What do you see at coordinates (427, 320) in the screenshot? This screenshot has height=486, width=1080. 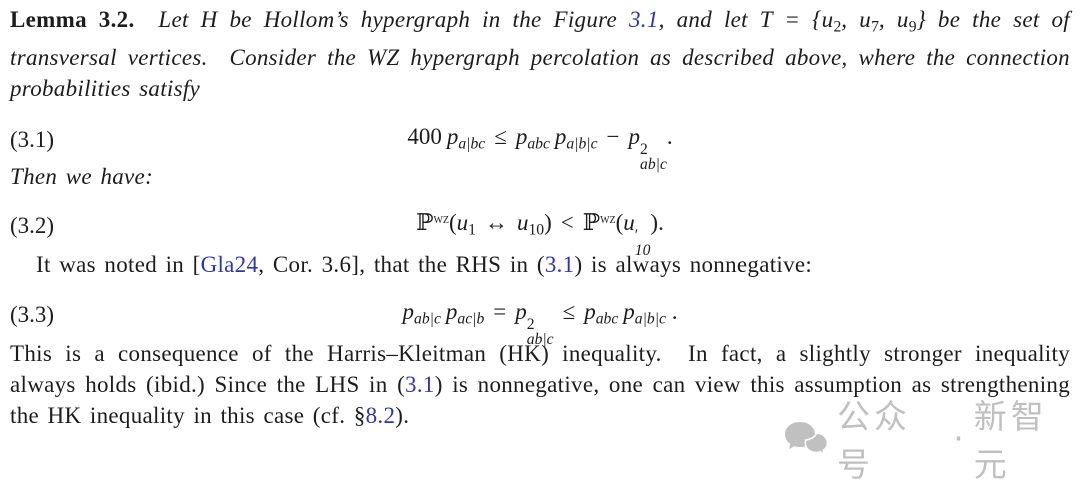 I see `math-token: ab|c` at bounding box center [427, 320].